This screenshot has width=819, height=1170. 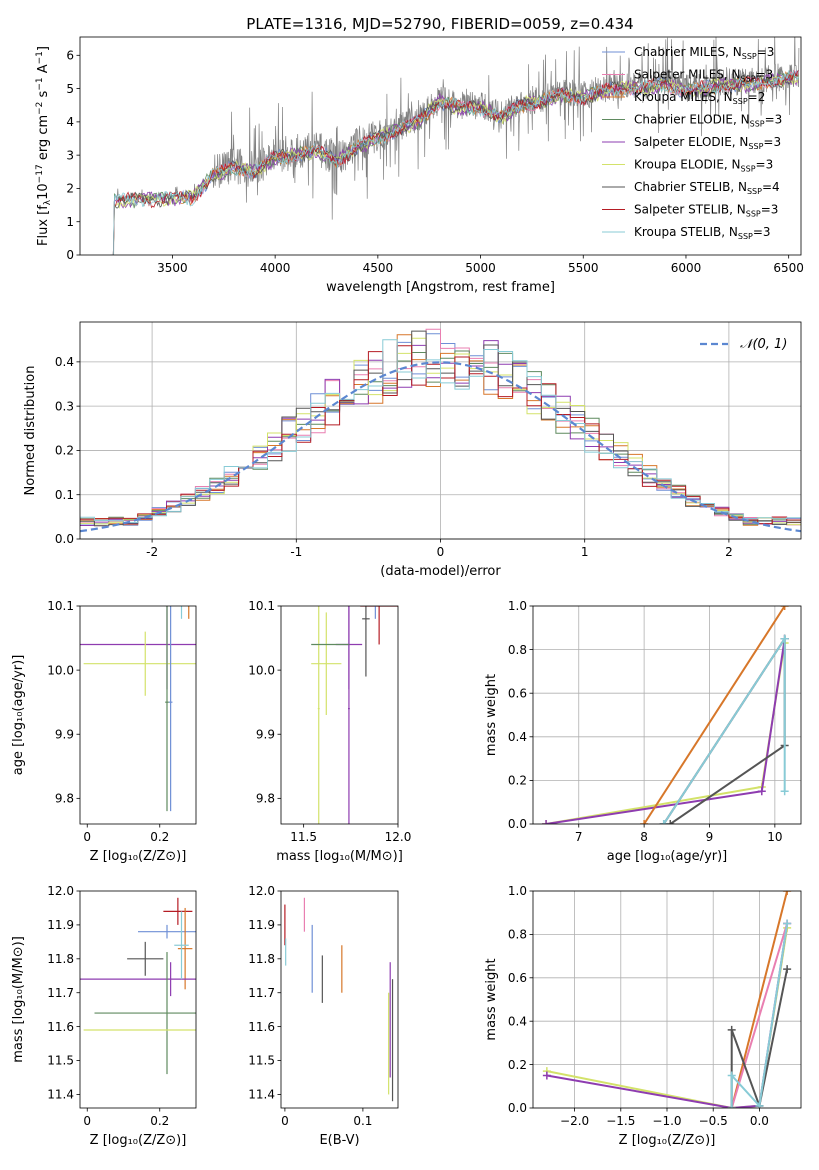 What do you see at coordinates (152, 552) in the screenshot?
I see `x-tick-label: -2` at bounding box center [152, 552].